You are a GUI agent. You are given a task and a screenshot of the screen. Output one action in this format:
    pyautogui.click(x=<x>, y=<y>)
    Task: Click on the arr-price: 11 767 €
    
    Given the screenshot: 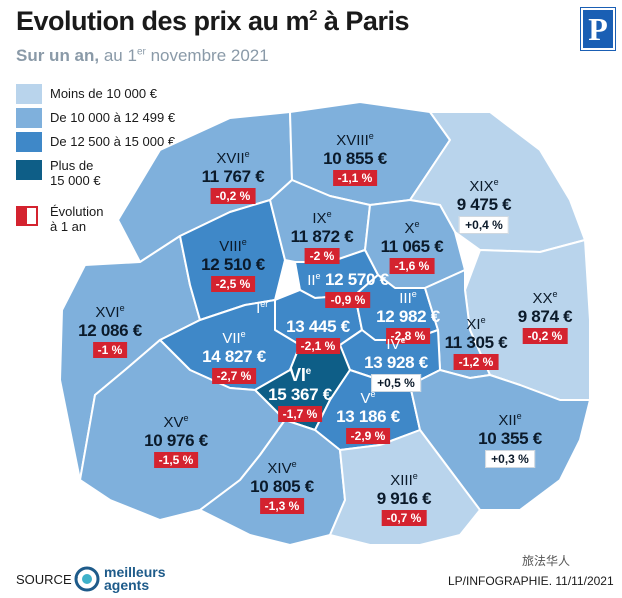 What is the action you would take?
    pyautogui.click(x=233, y=176)
    